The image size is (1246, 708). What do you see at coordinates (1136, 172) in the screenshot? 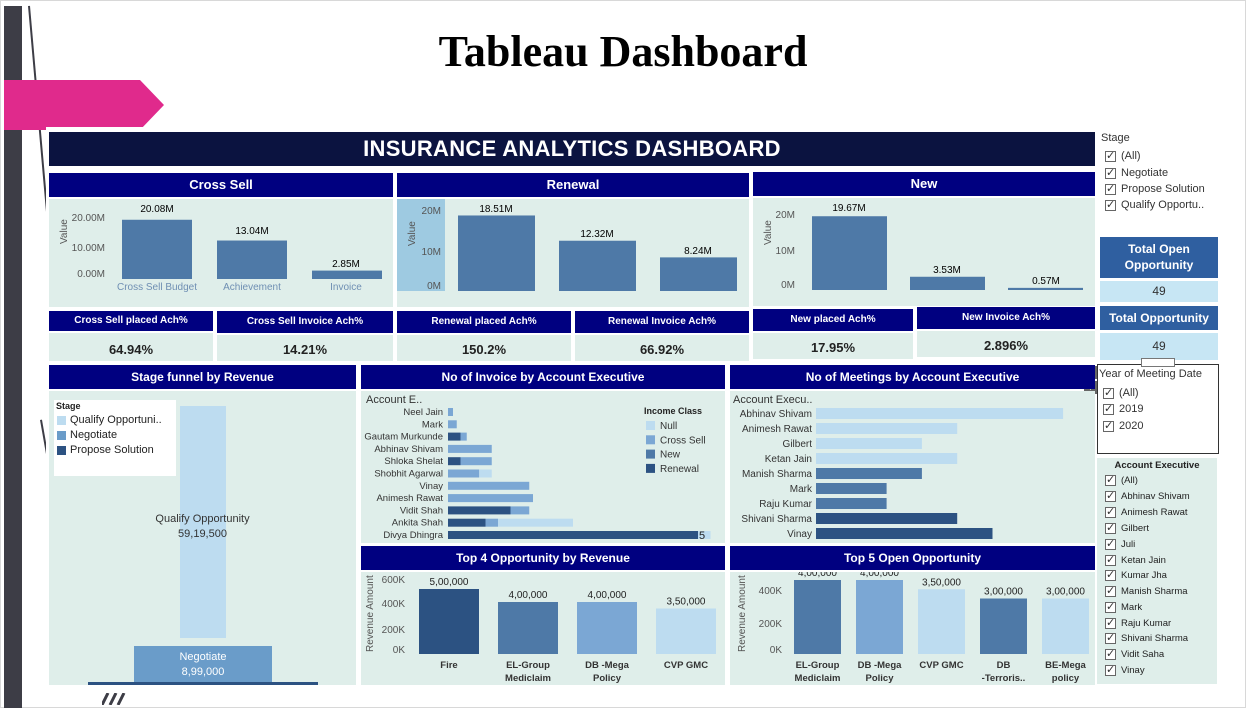
I see `stage-filter-item: Negotiate` at bounding box center [1136, 172].